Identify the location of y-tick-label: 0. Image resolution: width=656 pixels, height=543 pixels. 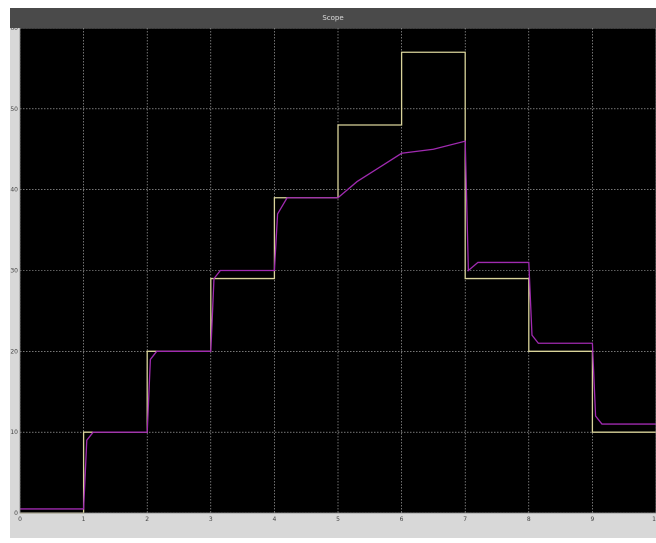
(16, 513).